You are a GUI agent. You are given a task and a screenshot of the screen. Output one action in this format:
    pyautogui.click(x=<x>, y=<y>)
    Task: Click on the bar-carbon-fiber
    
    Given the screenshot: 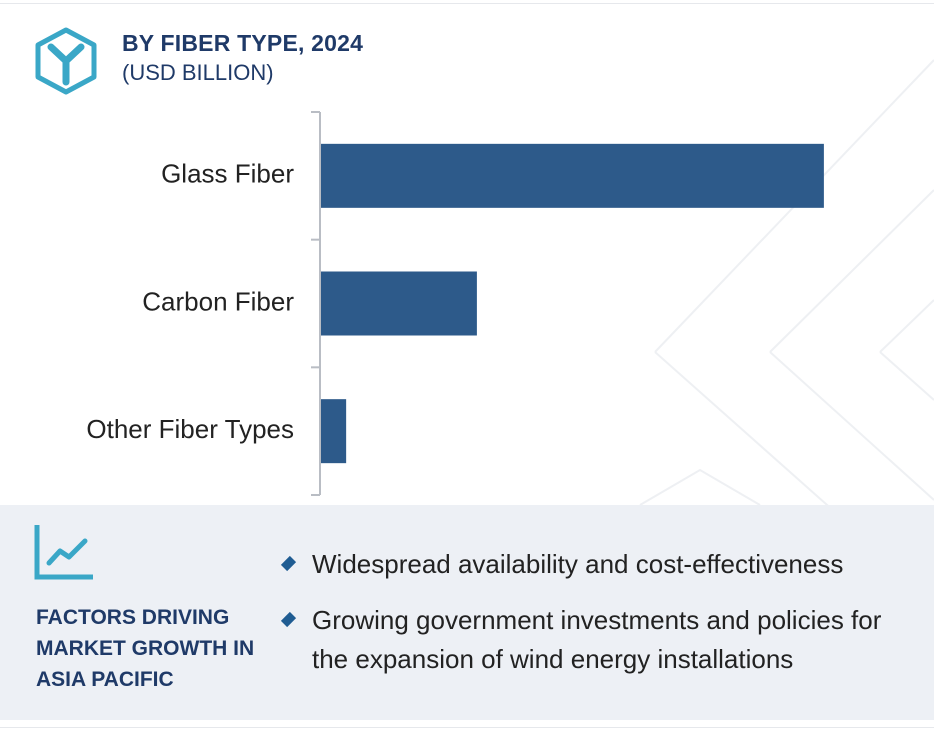 What is the action you would take?
    pyautogui.click(x=399, y=303)
    